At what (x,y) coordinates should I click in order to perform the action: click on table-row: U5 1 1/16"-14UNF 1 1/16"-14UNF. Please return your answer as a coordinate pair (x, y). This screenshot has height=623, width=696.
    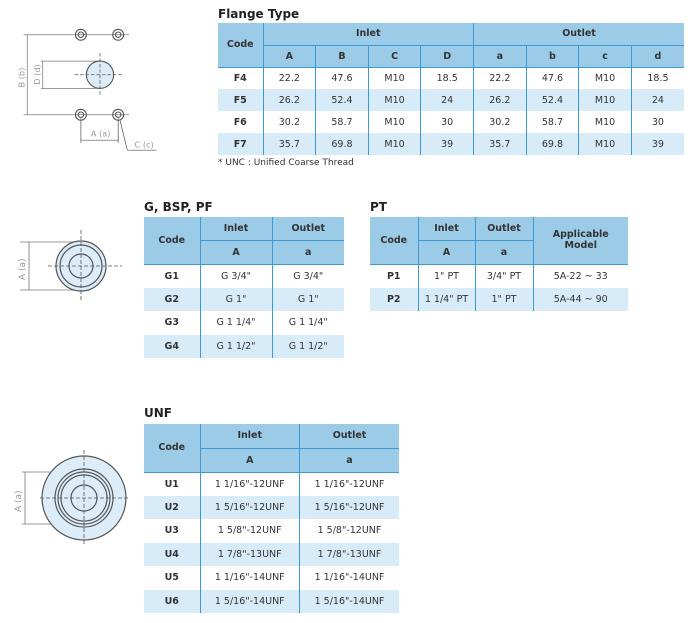
    Looking at the image, I should click on (271, 578).